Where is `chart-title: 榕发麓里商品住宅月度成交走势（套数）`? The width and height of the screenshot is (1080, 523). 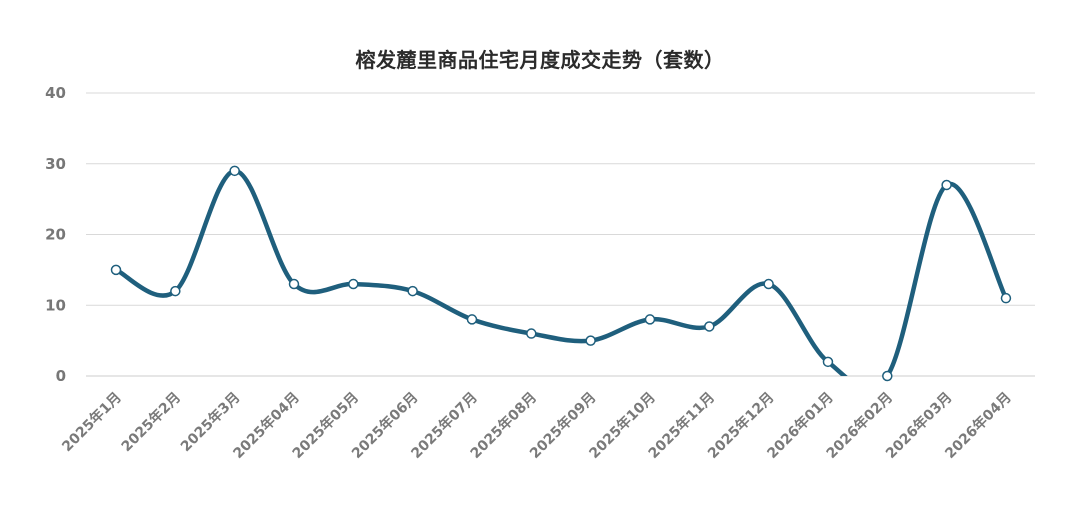
chart-title: 榕发麓里商品住宅月度成交走势（套数） is located at coordinates (540, 60).